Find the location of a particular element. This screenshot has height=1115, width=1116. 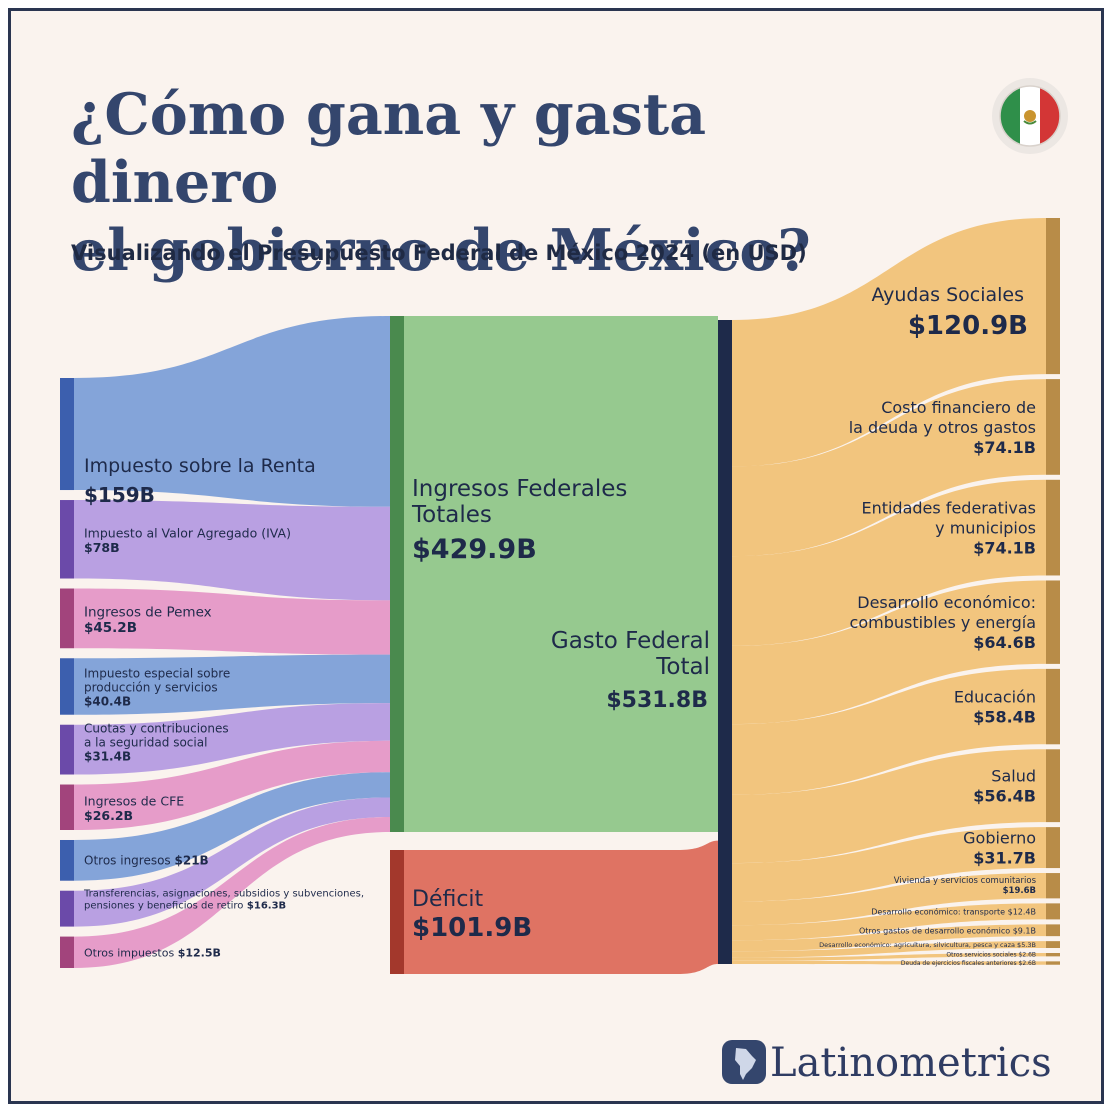

spending-value-0: $120.9B is located at coordinates (968, 326).